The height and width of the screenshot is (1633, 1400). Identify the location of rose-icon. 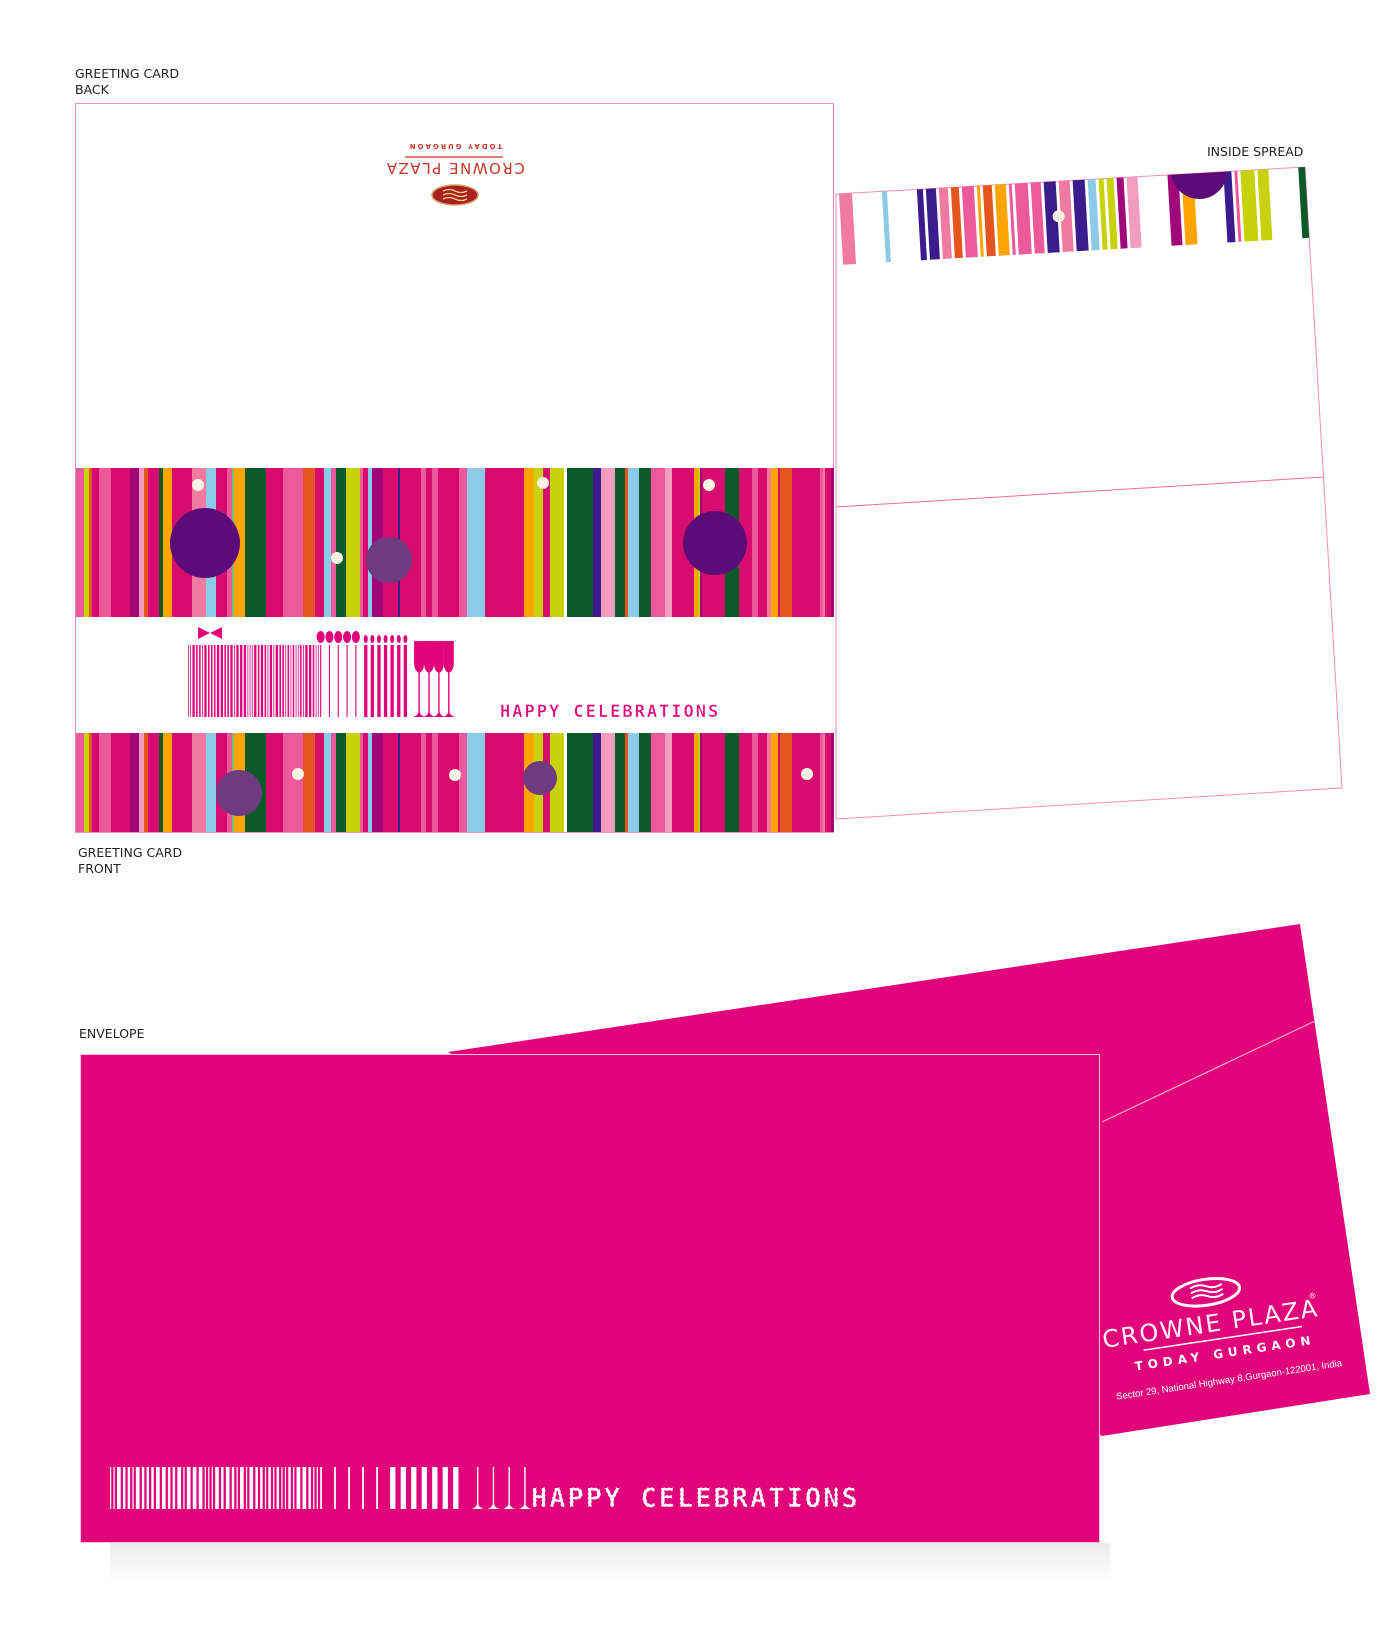
(338, 637).